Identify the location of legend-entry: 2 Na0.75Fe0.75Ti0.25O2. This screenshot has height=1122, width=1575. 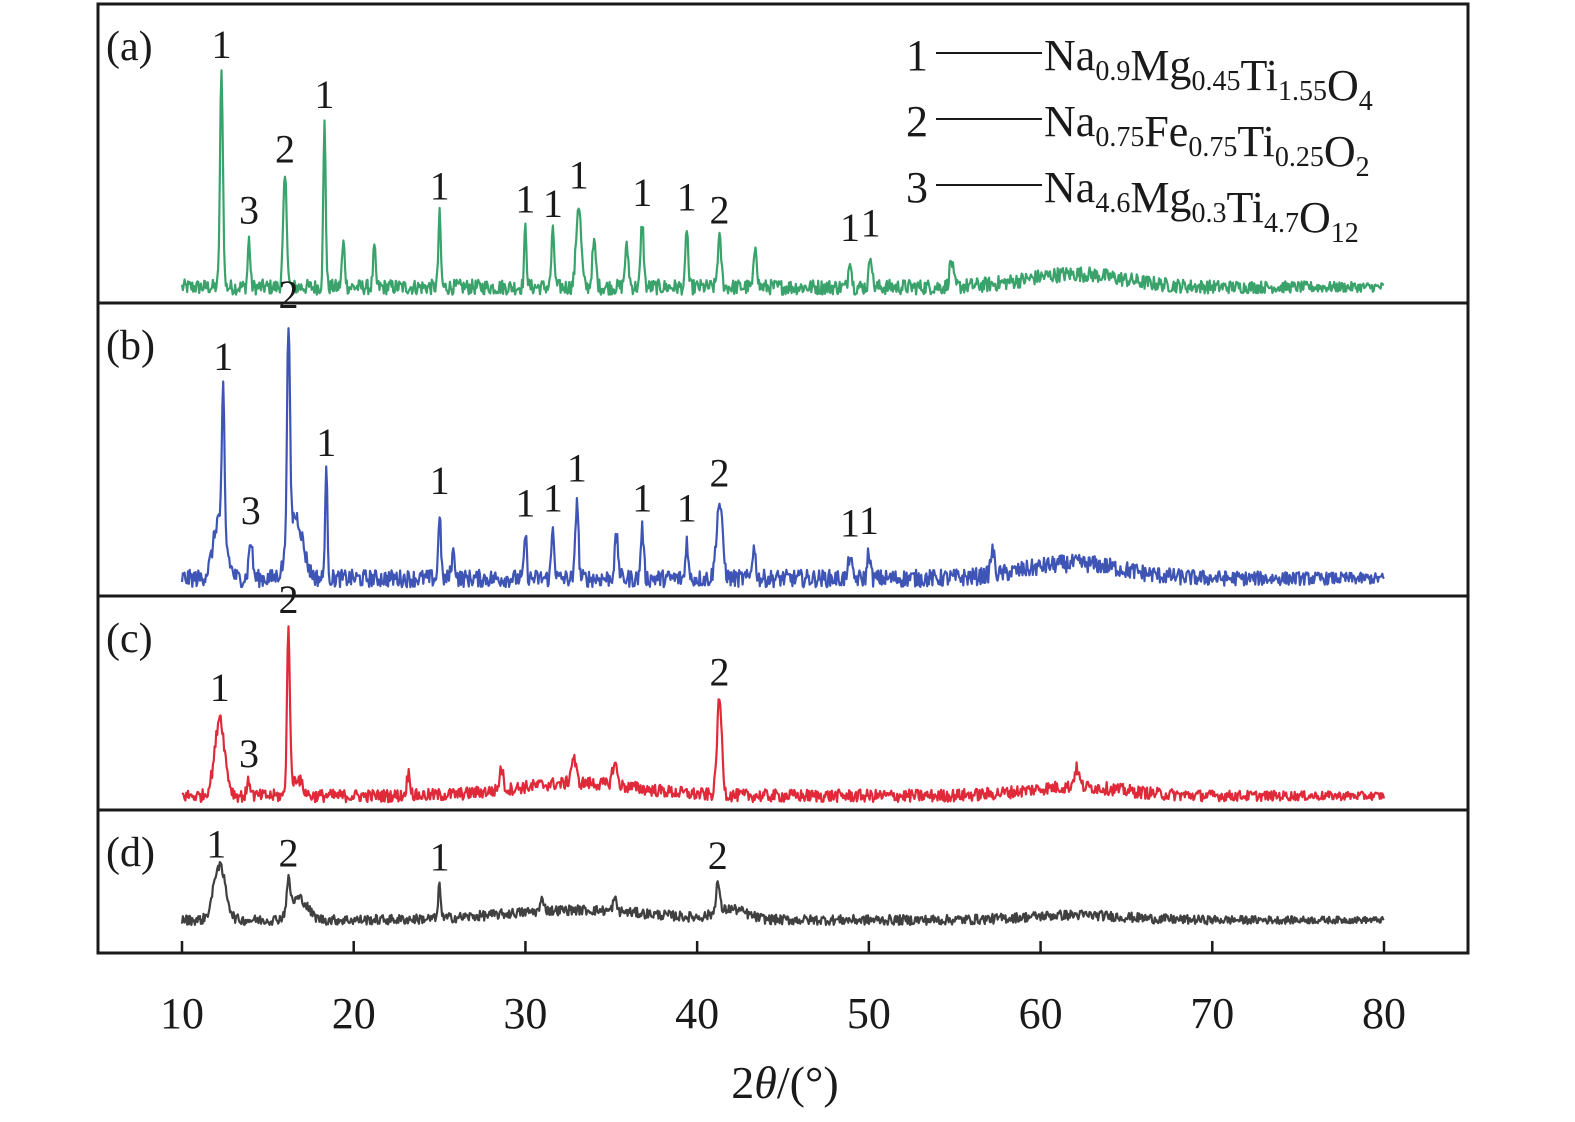
(1138, 140).